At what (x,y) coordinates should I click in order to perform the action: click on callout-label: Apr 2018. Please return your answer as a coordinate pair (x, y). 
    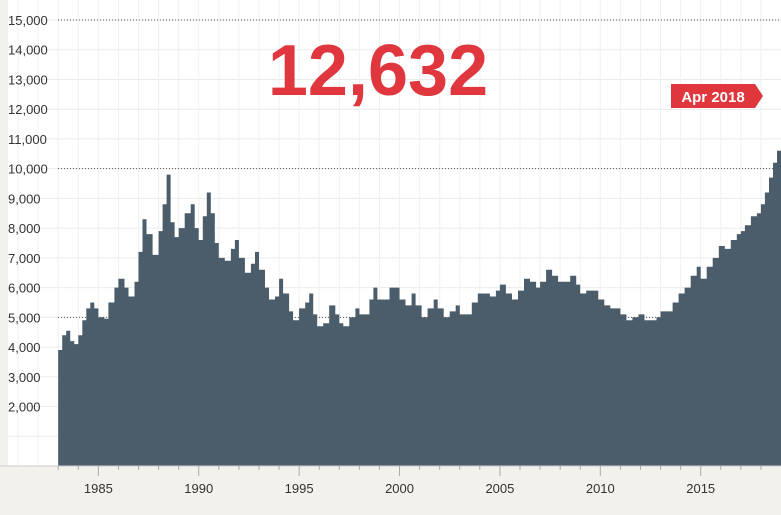
    Looking at the image, I should click on (712, 97).